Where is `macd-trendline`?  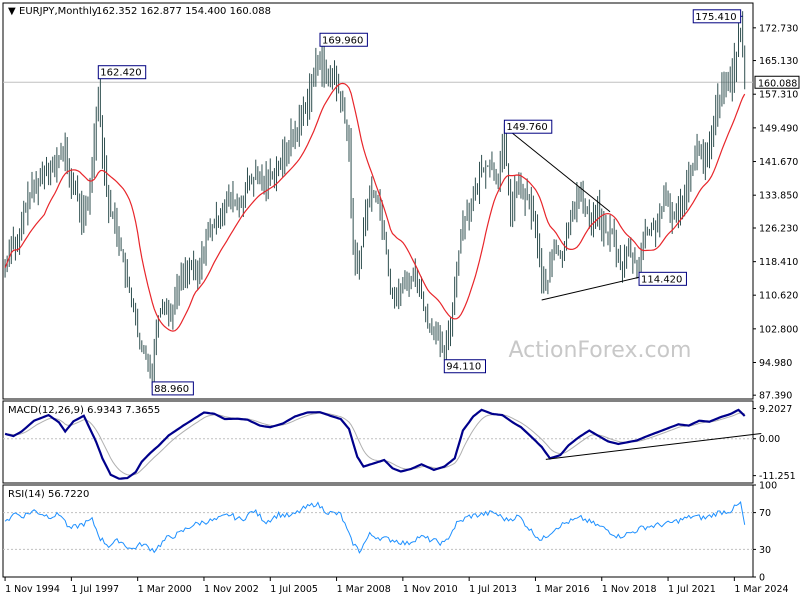 macd-trendline is located at coordinates (653, 446).